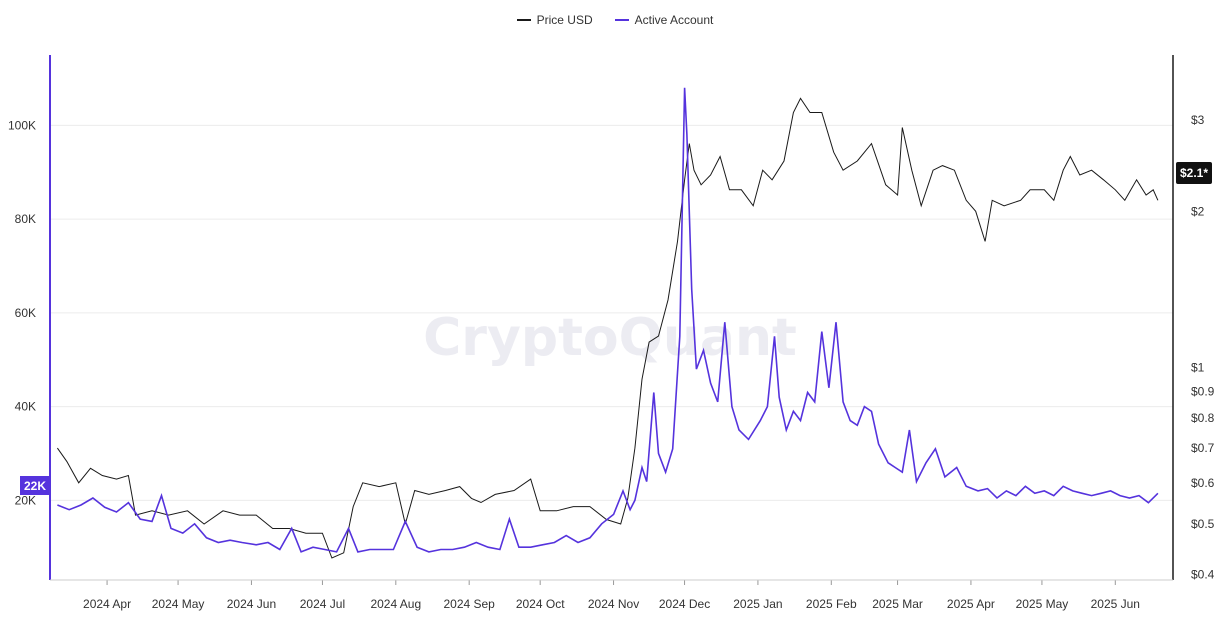 This screenshot has height=623, width=1230. I want to click on left-tick-label: 20K, so click(25, 500).